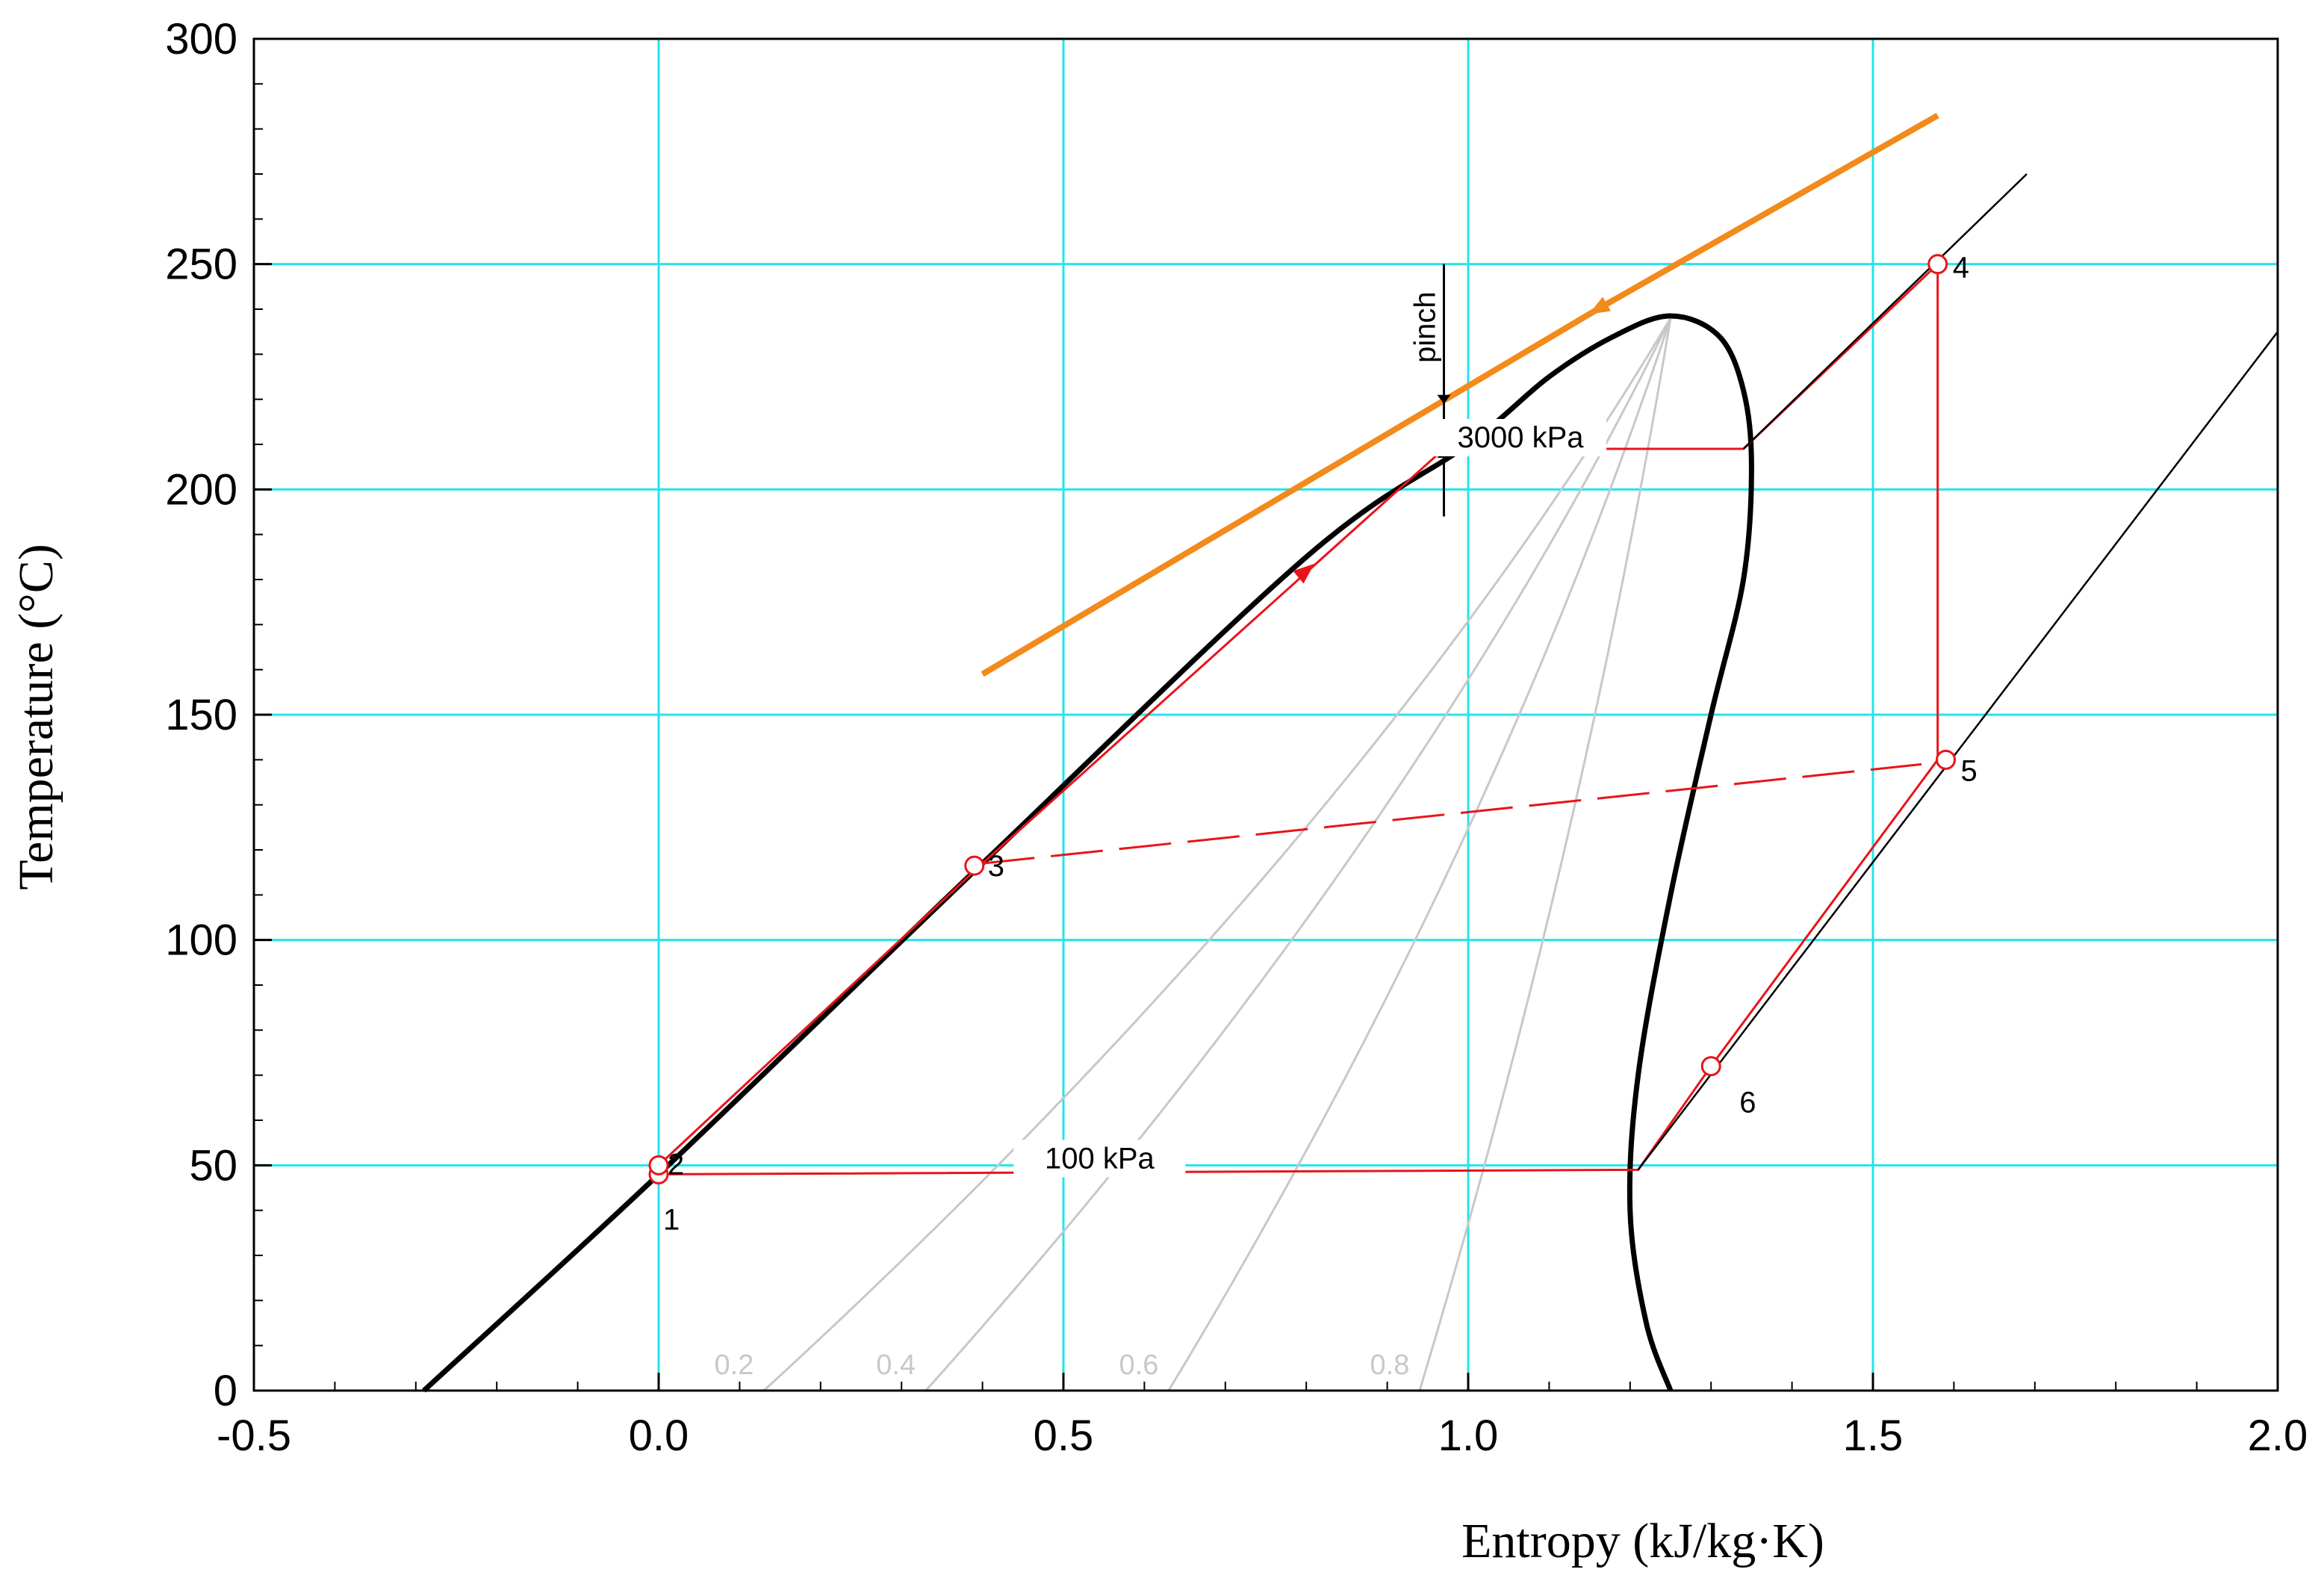  Describe the element at coordinates (896, 1365) in the screenshot. I see `quality-label: 0.4` at that location.